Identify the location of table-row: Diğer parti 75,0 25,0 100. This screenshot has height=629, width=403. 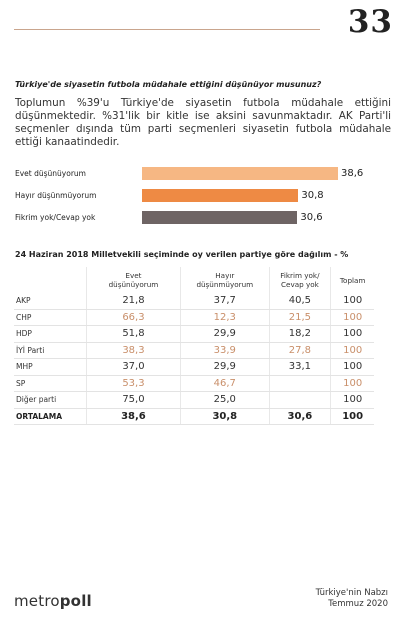
(194, 400).